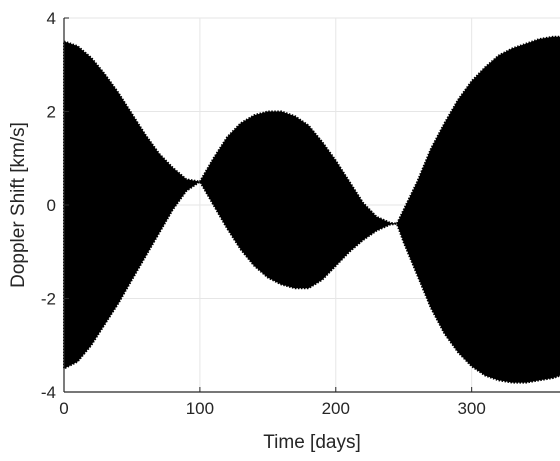  What do you see at coordinates (312, 442) in the screenshot?
I see `x-axis-label: Time [days]` at bounding box center [312, 442].